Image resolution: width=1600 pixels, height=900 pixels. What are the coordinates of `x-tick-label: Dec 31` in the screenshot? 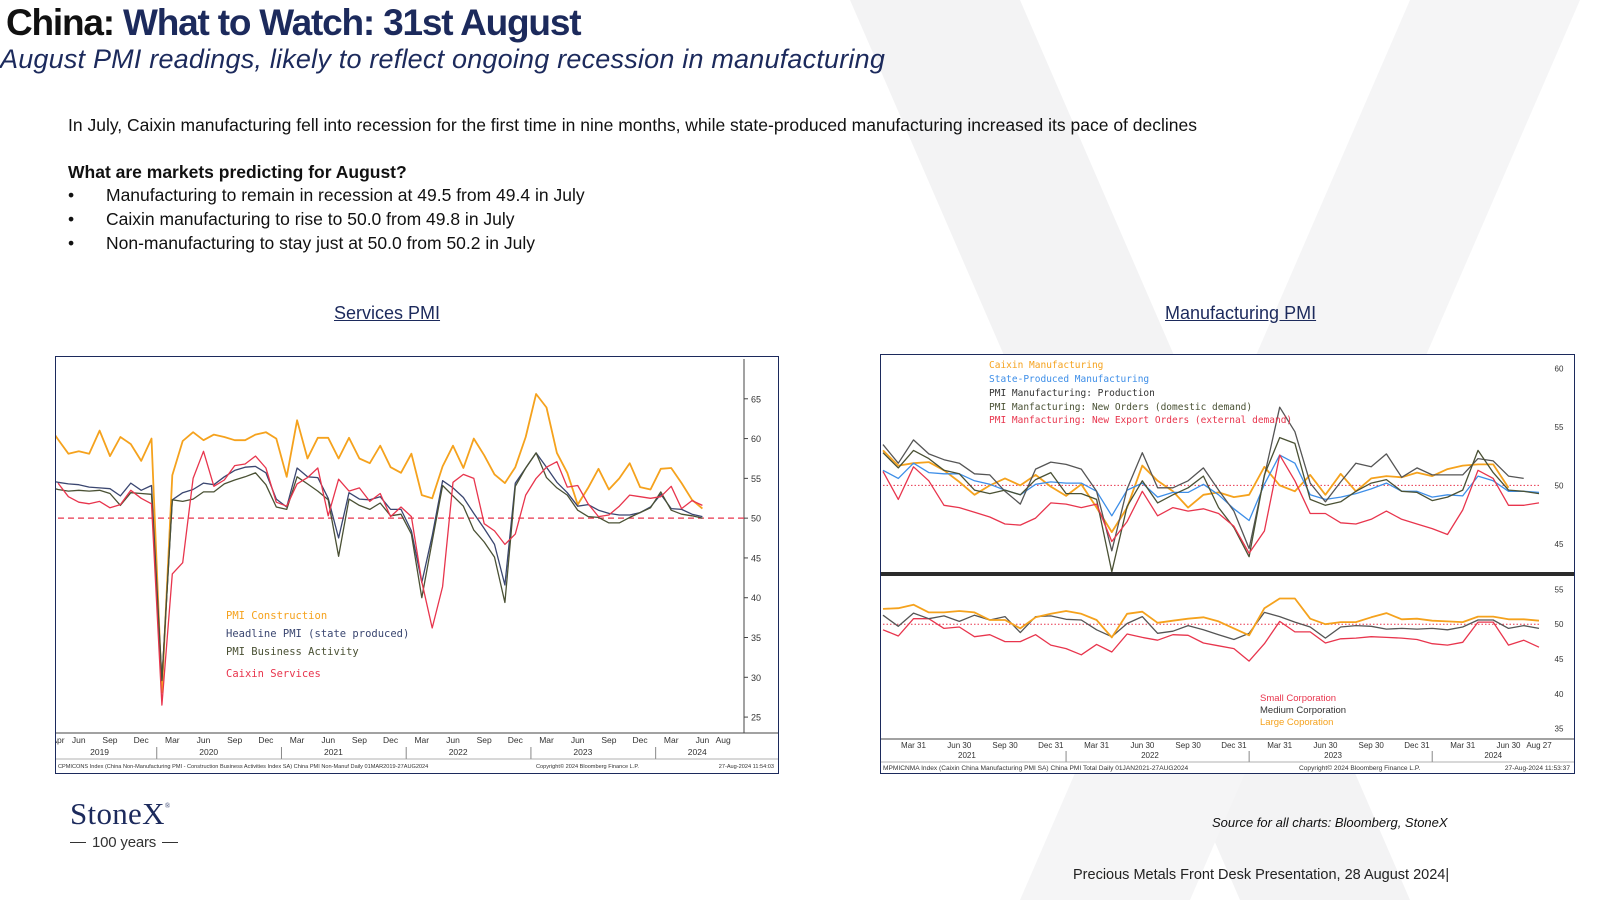 It's located at (1051, 745).